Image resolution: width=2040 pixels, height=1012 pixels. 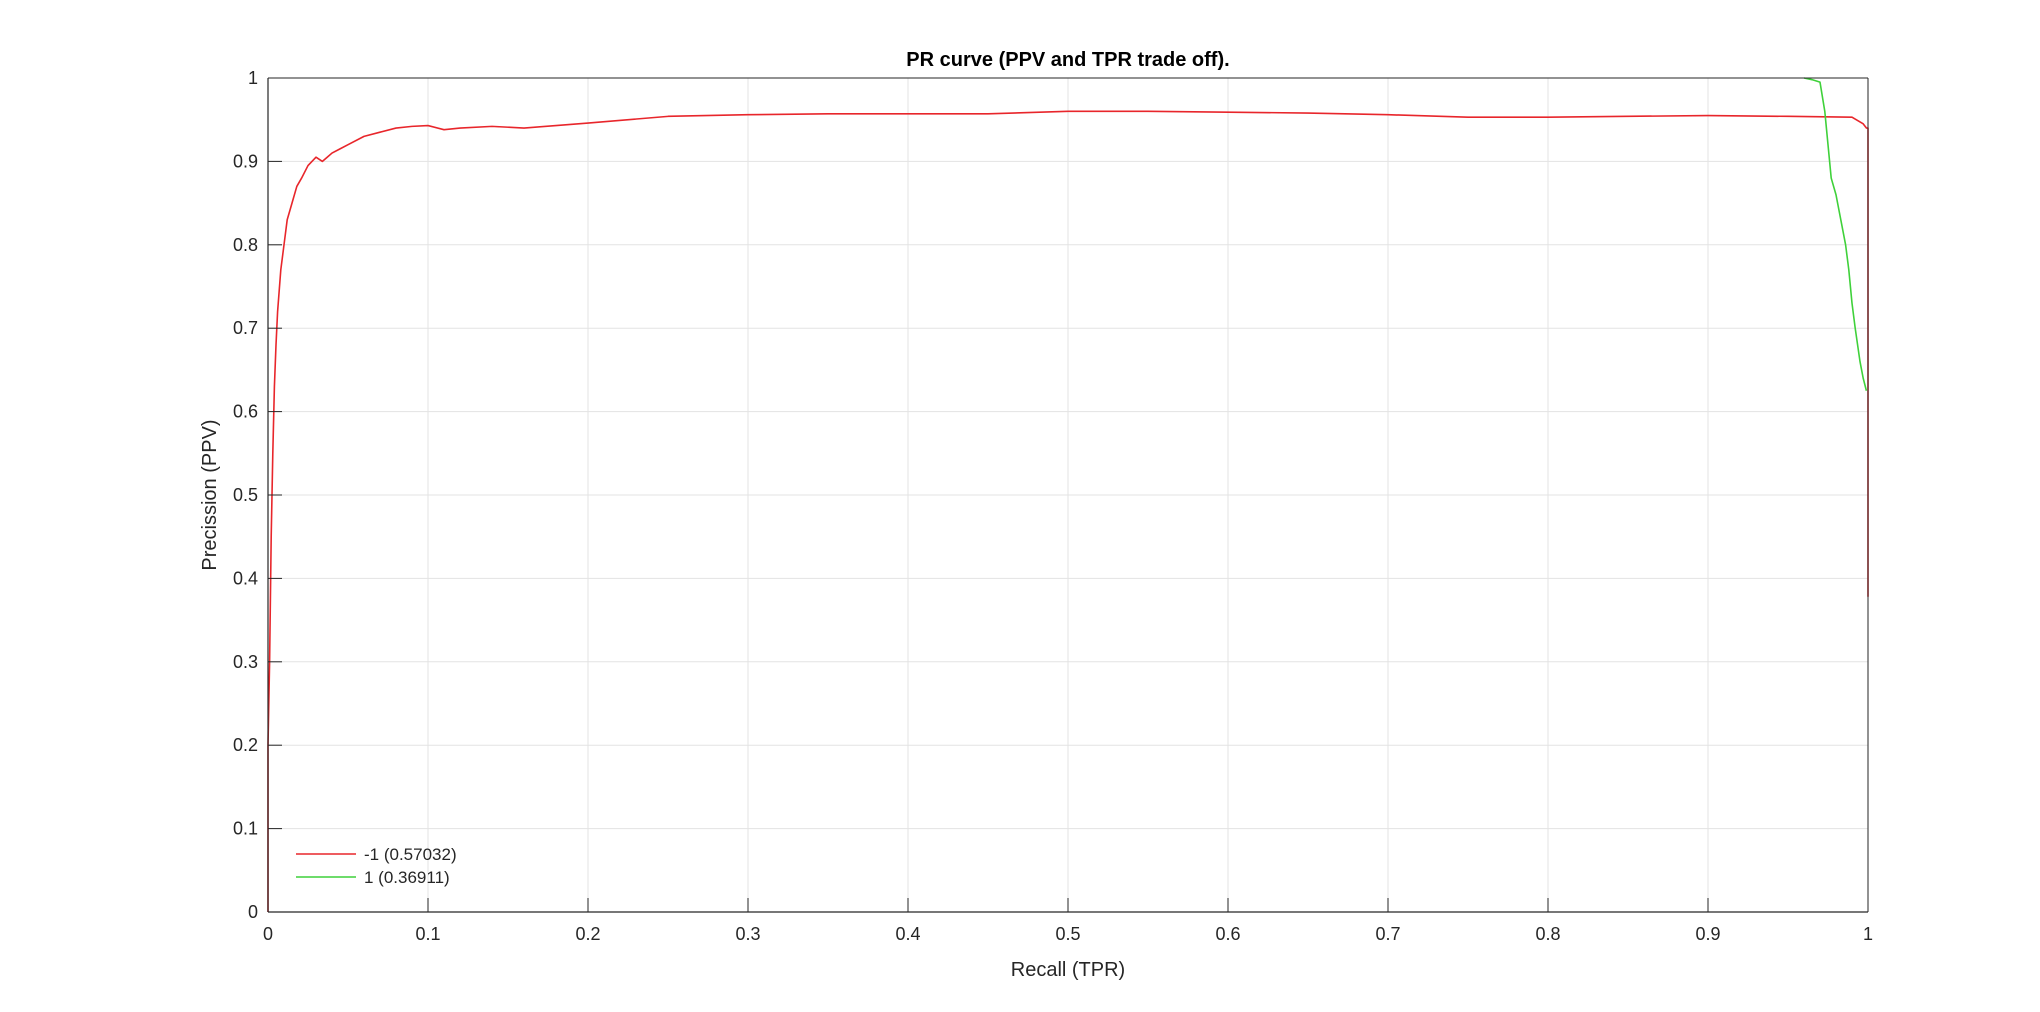 I want to click on x-tick-label: 0.1, so click(x=427, y=934).